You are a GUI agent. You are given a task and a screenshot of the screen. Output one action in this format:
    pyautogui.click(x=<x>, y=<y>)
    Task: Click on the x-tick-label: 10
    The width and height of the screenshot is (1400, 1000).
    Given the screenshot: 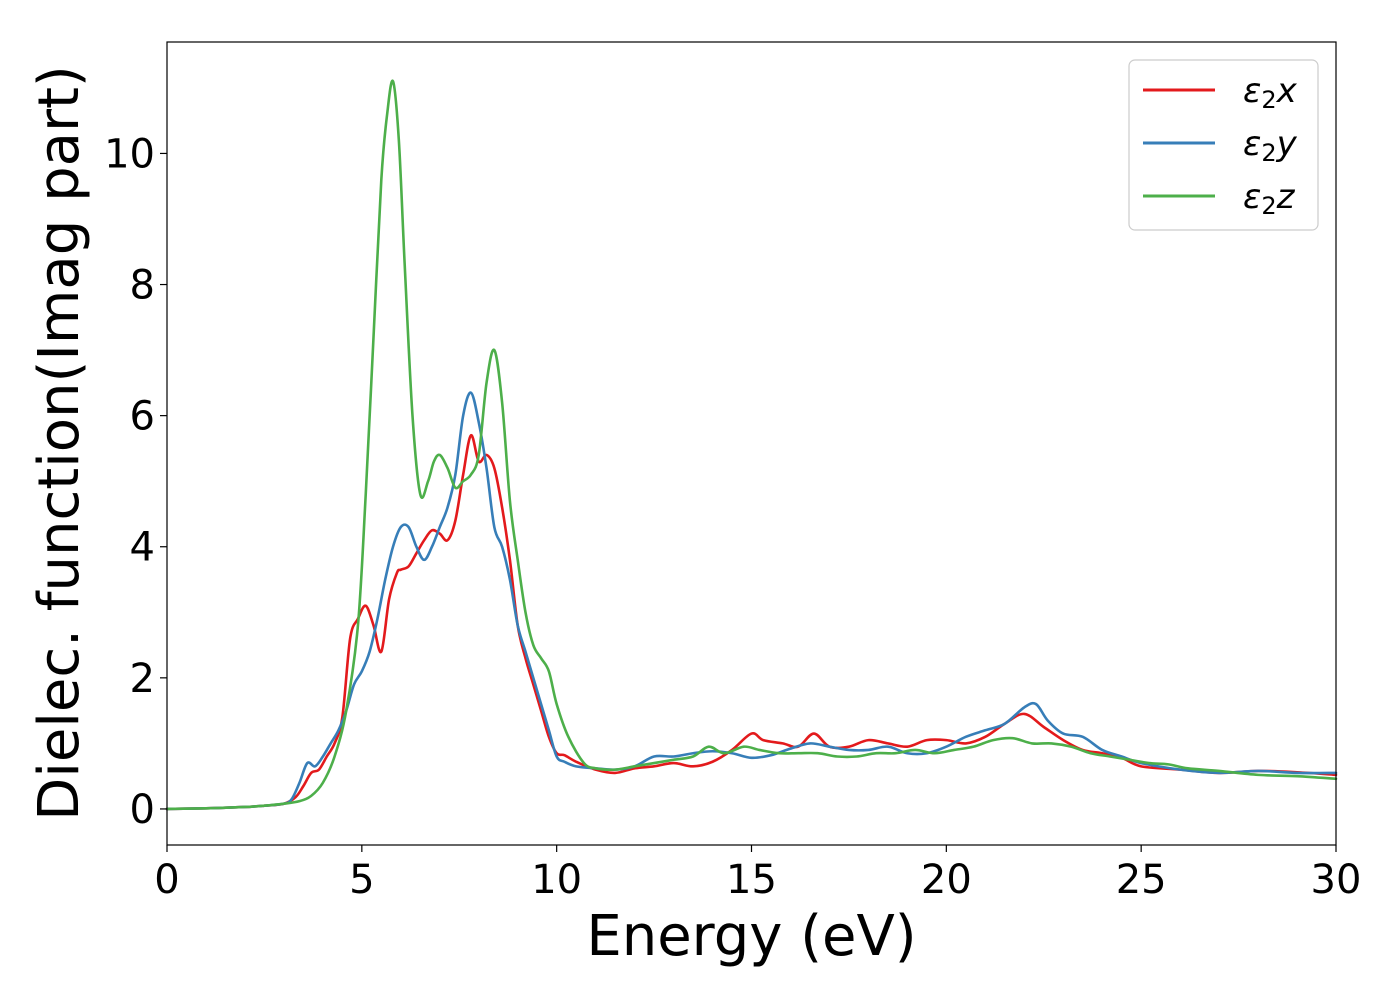 What is the action you would take?
    pyautogui.click(x=556, y=880)
    